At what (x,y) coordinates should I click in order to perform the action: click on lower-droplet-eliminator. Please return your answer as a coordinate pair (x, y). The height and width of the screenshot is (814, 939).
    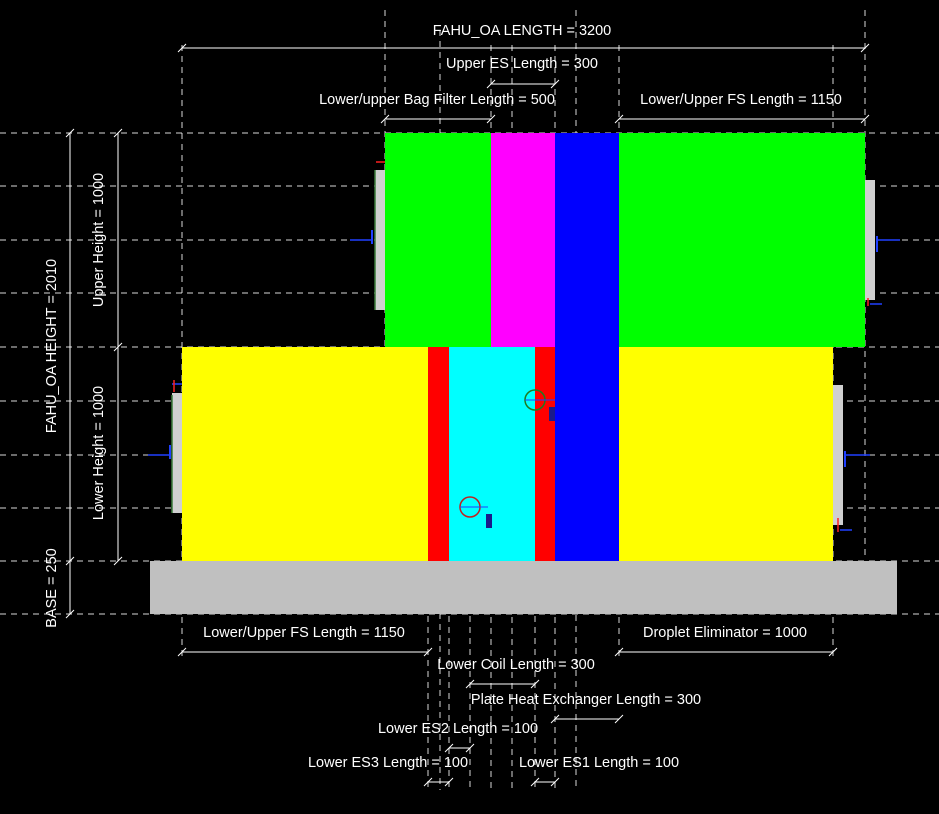
    Looking at the image, I should click on (726, 454).